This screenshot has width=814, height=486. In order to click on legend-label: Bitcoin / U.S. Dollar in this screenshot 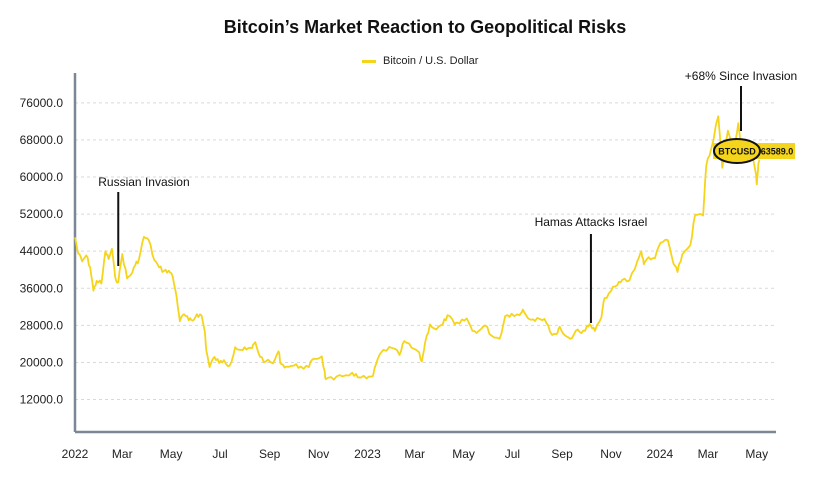, I will do `click(431, 61)`.